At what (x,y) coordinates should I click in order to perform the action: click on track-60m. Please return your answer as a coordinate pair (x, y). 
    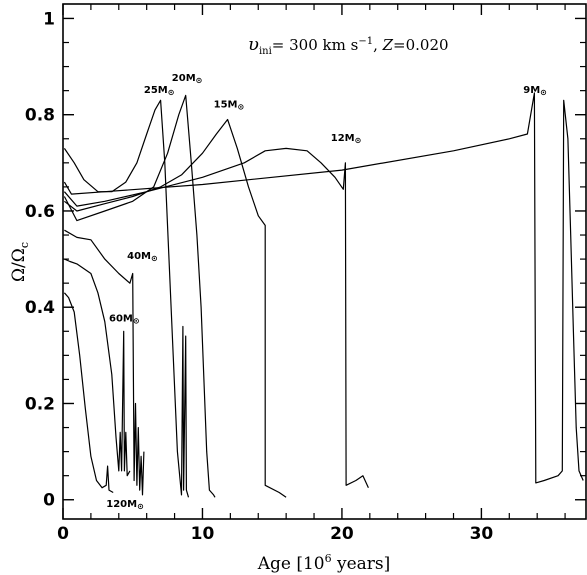
    Looking at the image, I should click on (97, 367).